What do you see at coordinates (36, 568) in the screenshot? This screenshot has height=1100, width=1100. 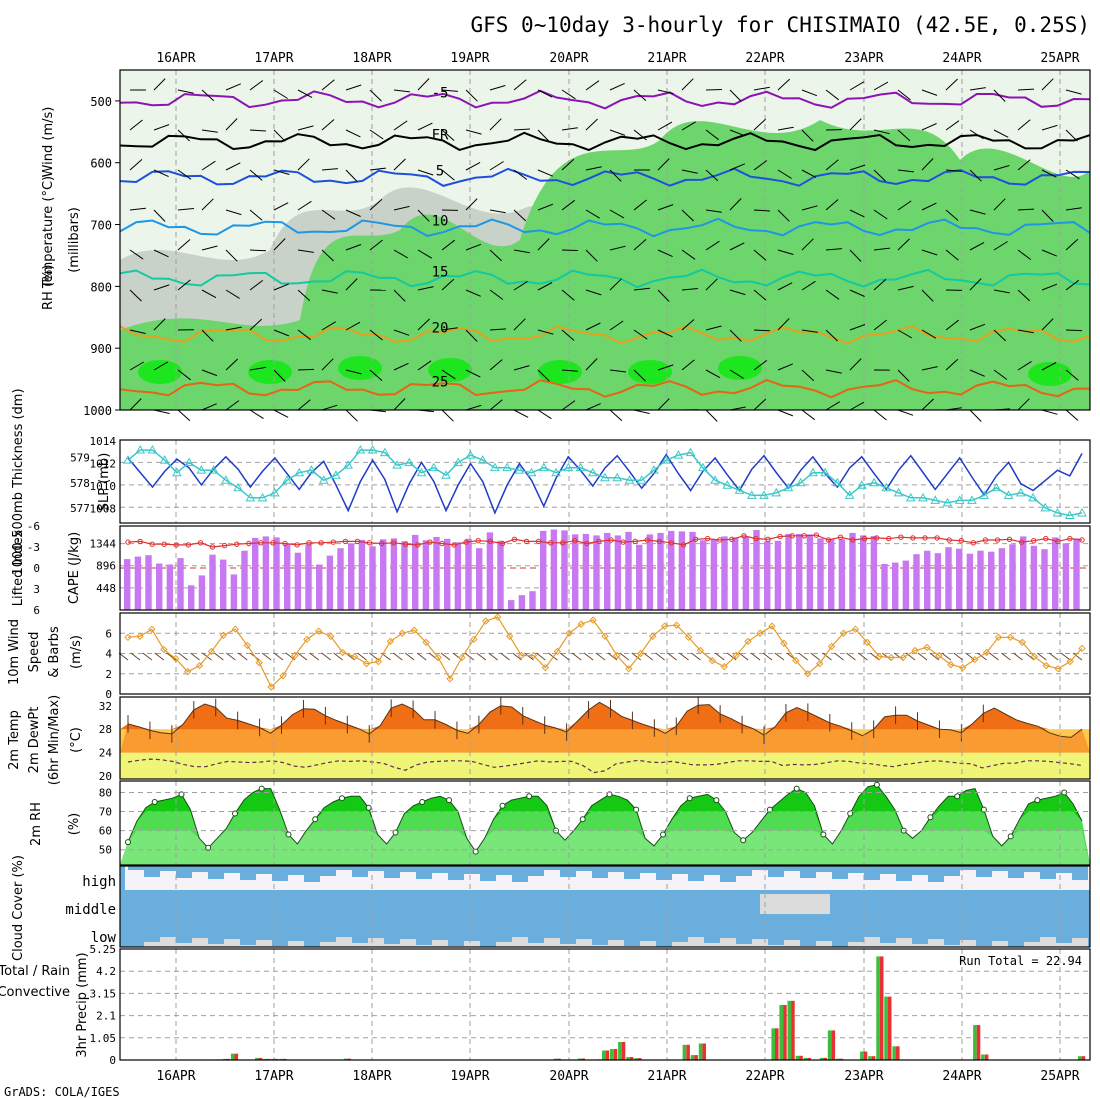 I see `lifted-ytick-2: 0` at bounding box center [36, 568].